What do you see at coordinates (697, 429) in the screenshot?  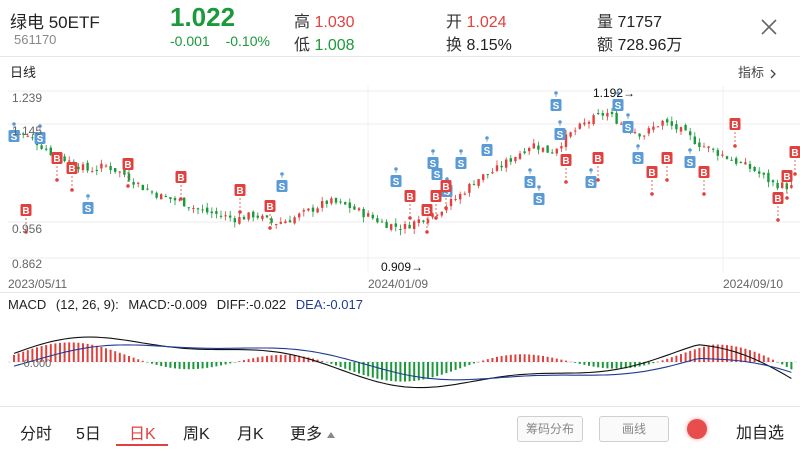 I see `record-dot-icon` at bounding box center [697, 429].